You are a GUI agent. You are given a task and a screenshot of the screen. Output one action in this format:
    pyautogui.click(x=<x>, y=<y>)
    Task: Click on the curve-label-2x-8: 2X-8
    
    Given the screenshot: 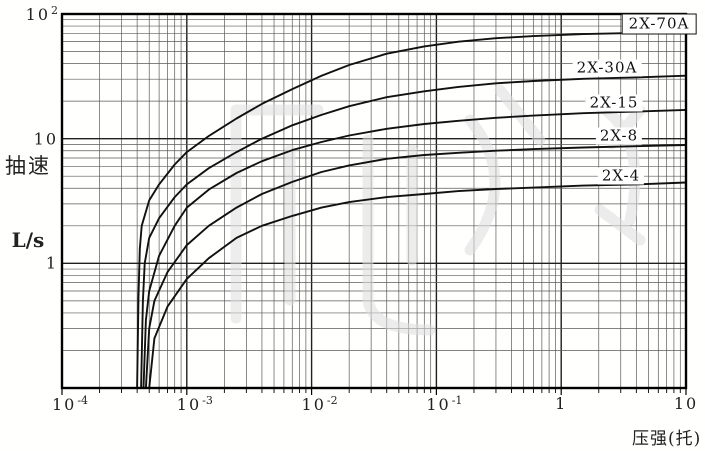 What is the action you would take?
    pyautogui.click(x=619, y=136)
    